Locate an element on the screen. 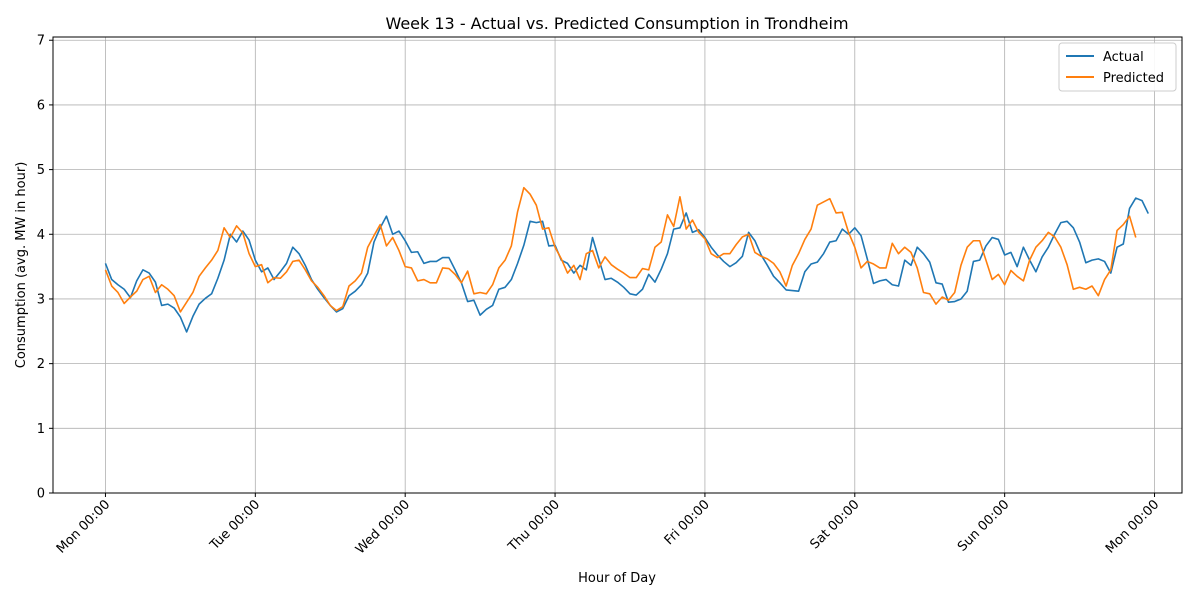 The image size is (1200, 600). legend-label-predicted: Predicted is located at coordinates (1133, 78).